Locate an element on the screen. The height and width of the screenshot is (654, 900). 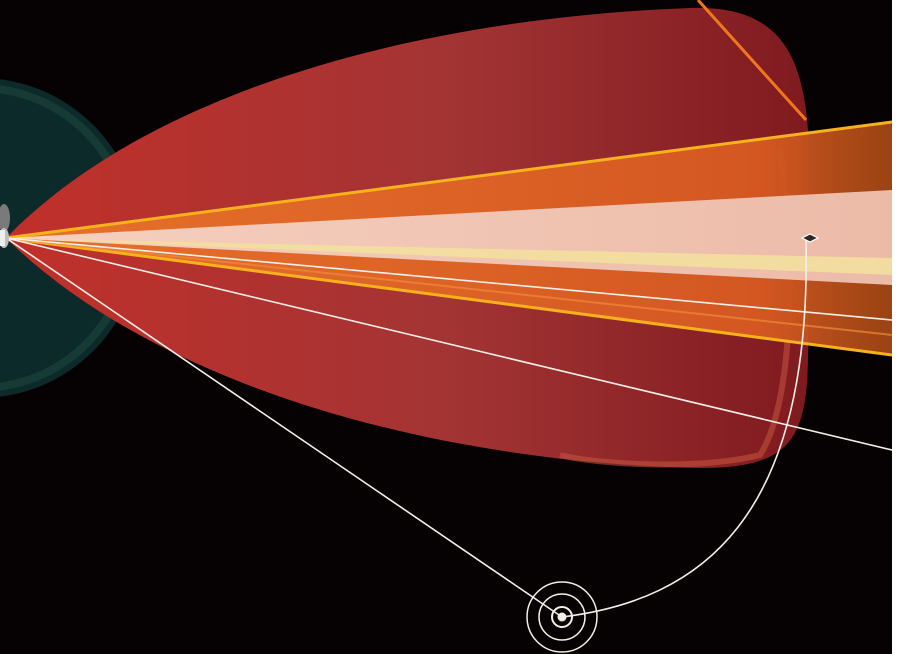
orange-fan-inner-line is located at coordinates (448, 286).